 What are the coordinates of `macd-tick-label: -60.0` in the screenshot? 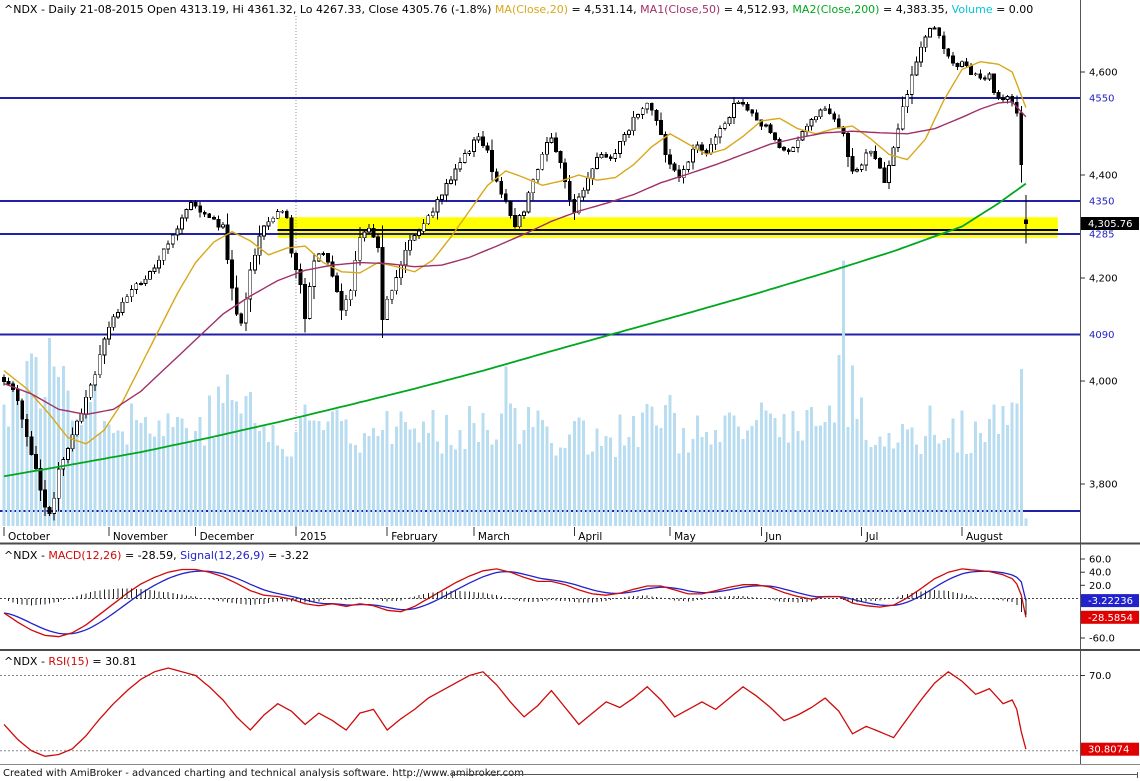 It's located at (1102, 639).